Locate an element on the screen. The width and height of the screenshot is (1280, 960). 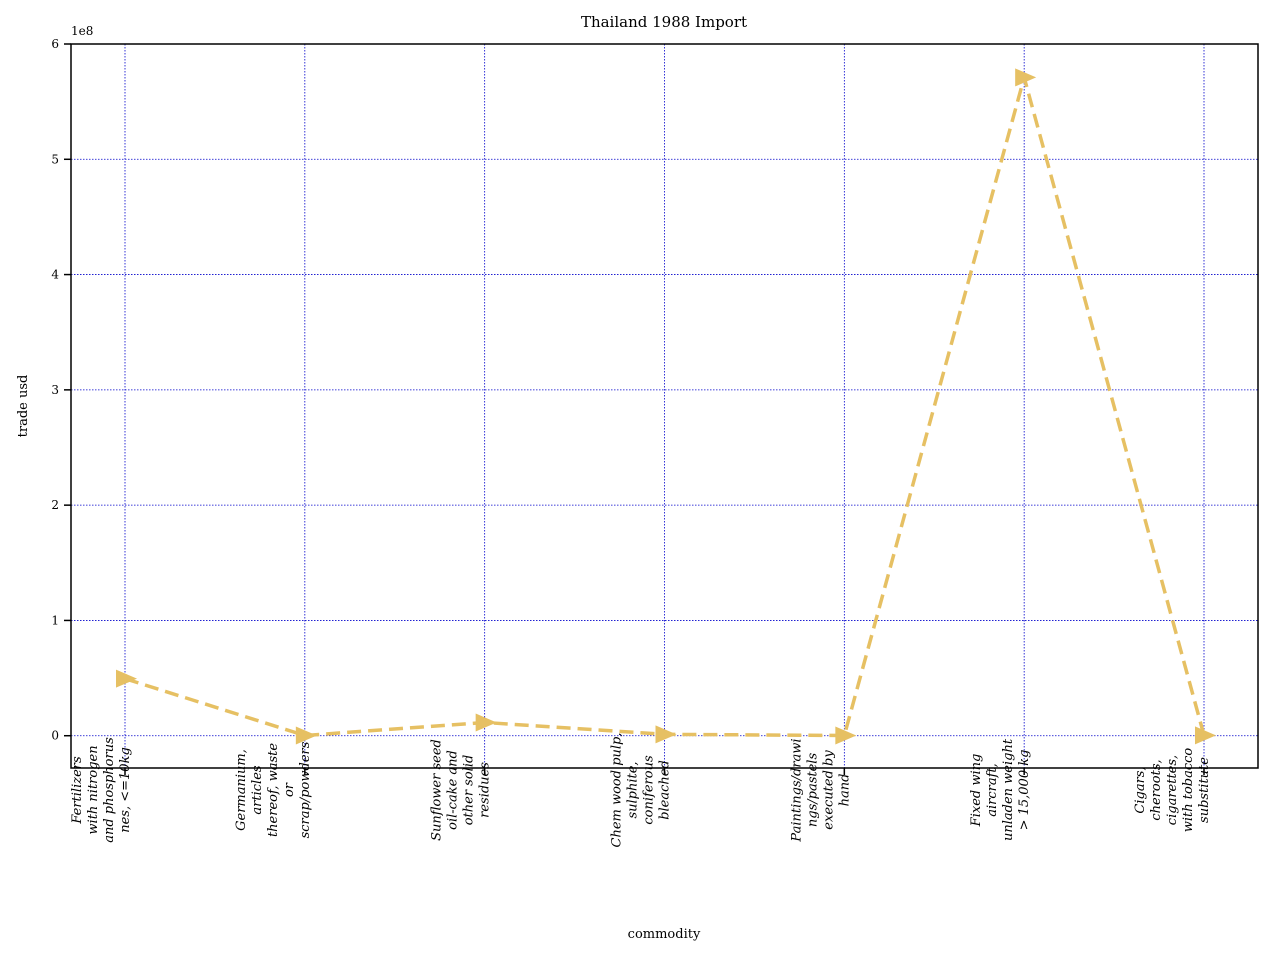
x-tick-label-line: residues is located at coordinates (485, 790).